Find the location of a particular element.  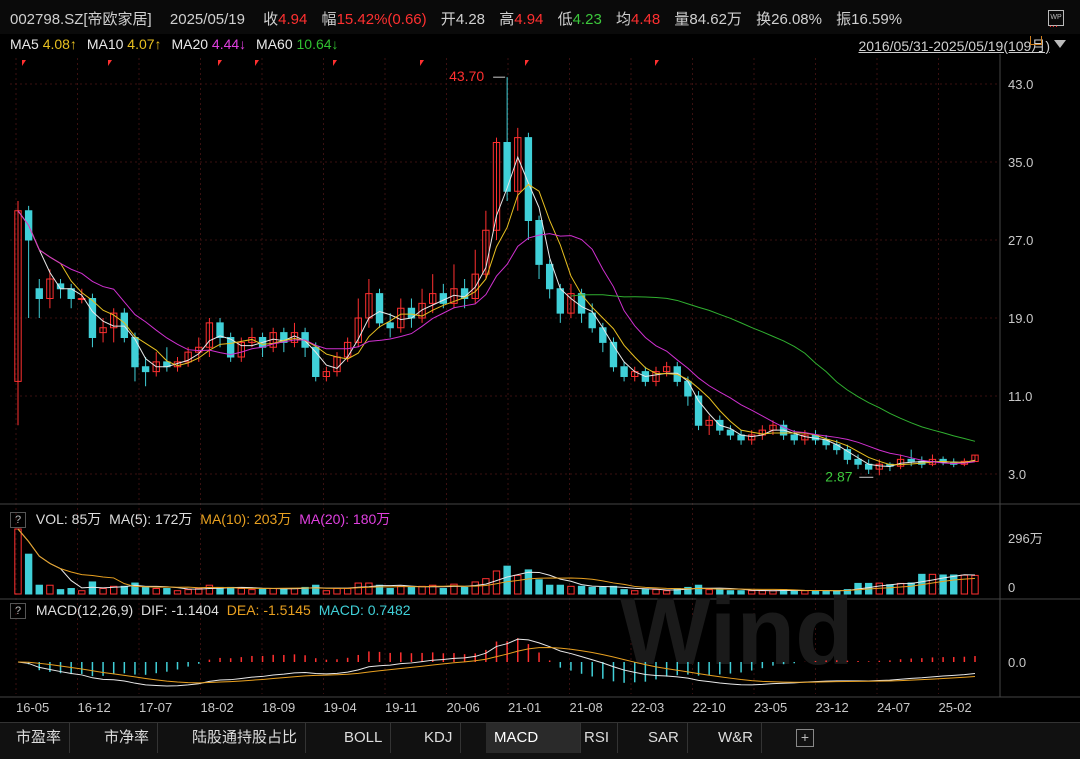

tab-hk-connect: 陆股通持股占比 is located at coordinates (245, 738).